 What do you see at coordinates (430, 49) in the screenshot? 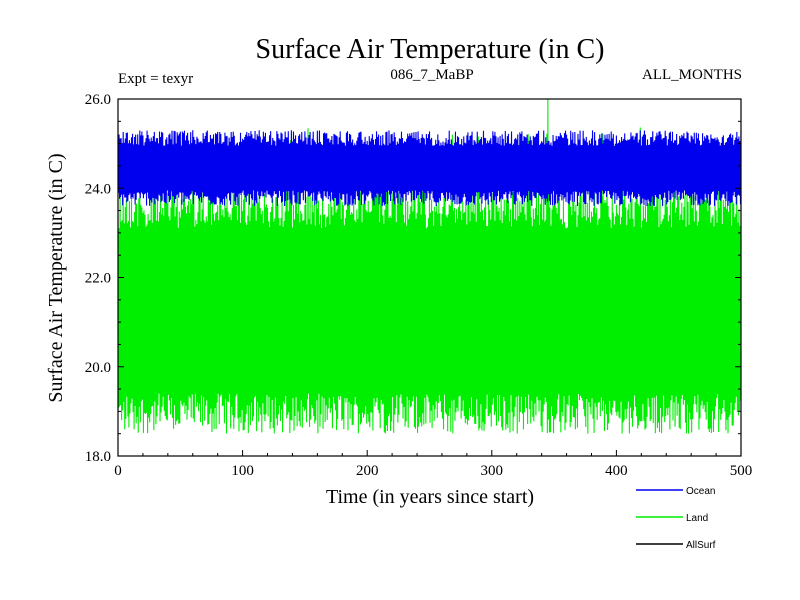
I see `chart-title: Surface Air Temperature (in C)` at bounding box center [430, 49].